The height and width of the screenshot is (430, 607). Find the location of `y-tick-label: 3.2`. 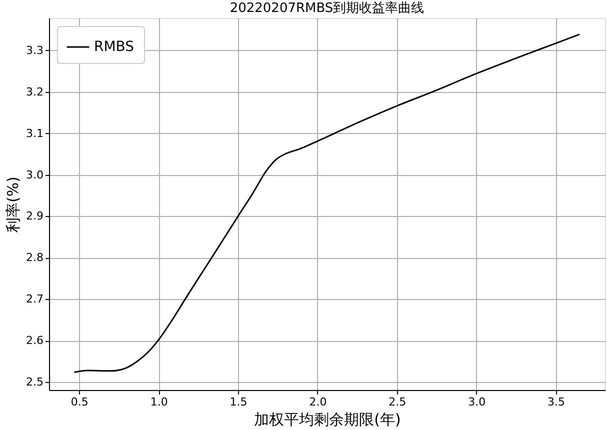

y-tick-label: 3.2 is located at coordinates (35, 91).